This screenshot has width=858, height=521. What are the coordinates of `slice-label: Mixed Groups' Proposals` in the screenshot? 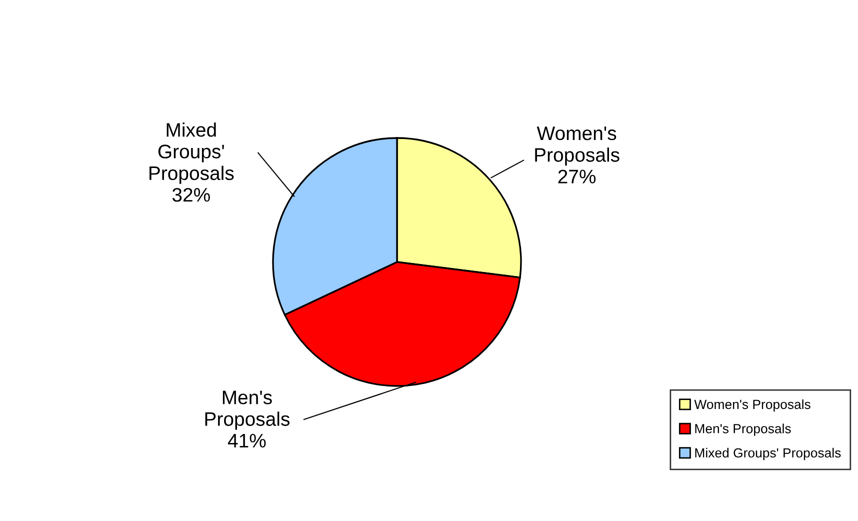 It's located at (192, 153).